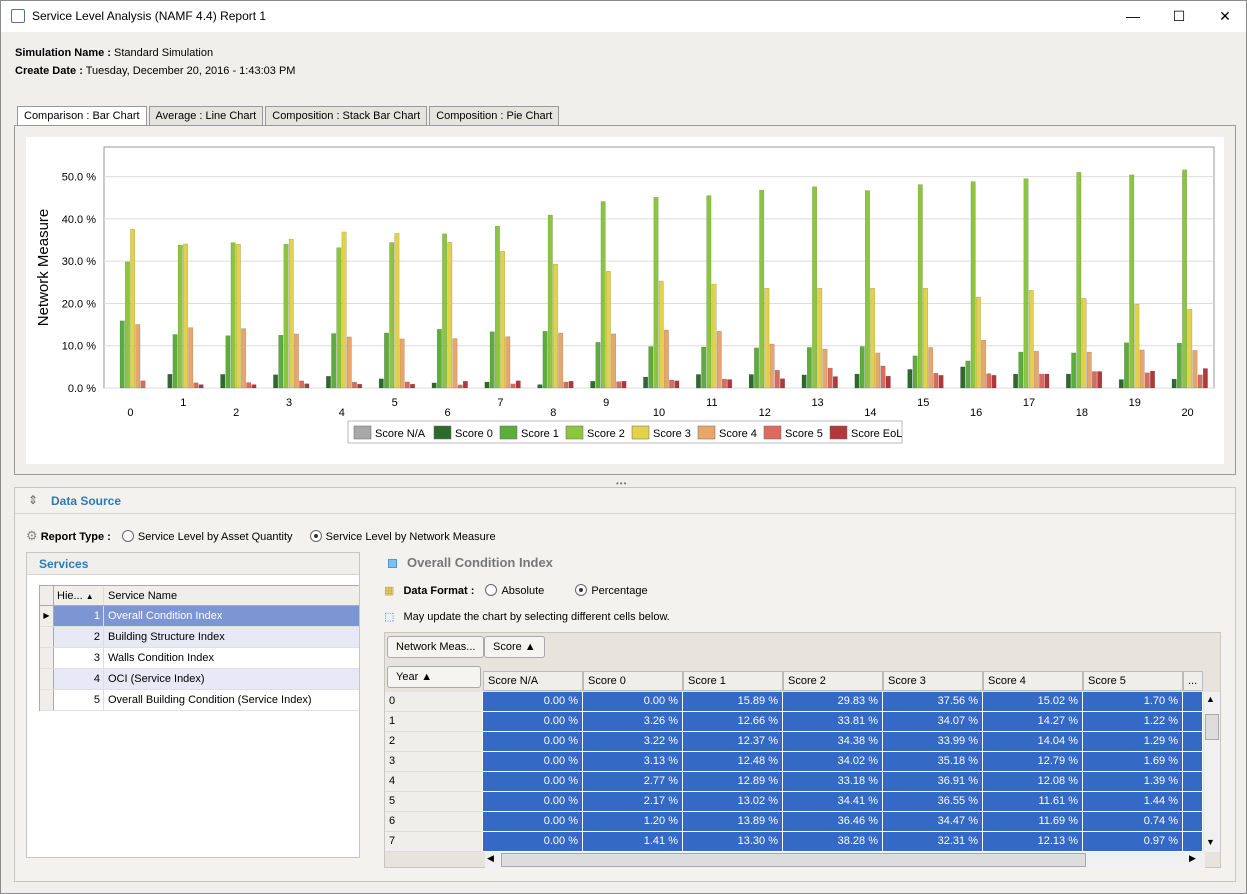 This screenshot has height=894, width=1247. I want to click on data-cell: 15.02 %, so click(1033, 702).